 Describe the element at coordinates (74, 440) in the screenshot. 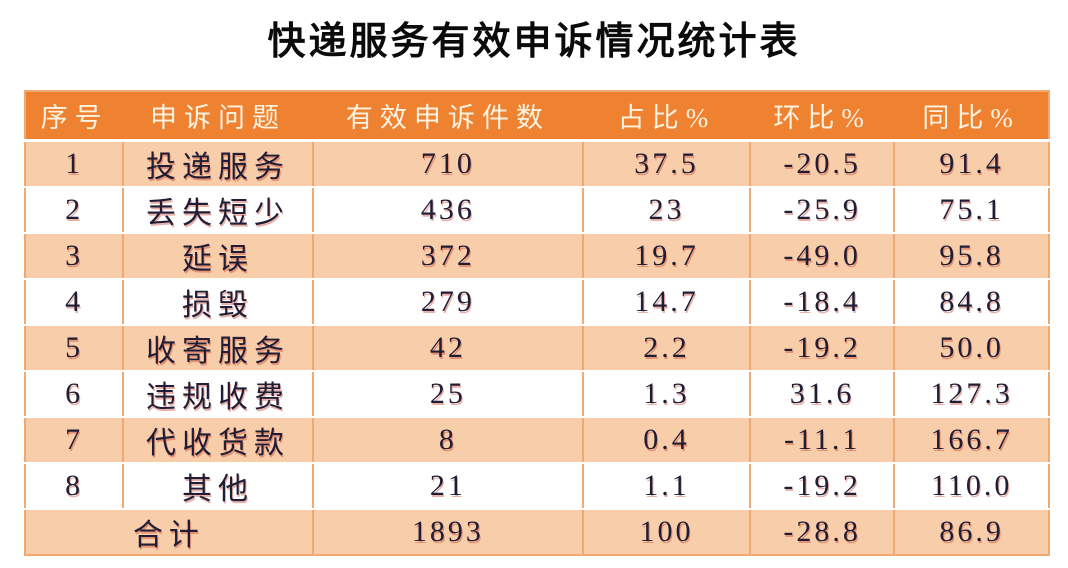

I see `cell-no: 7` at that location.